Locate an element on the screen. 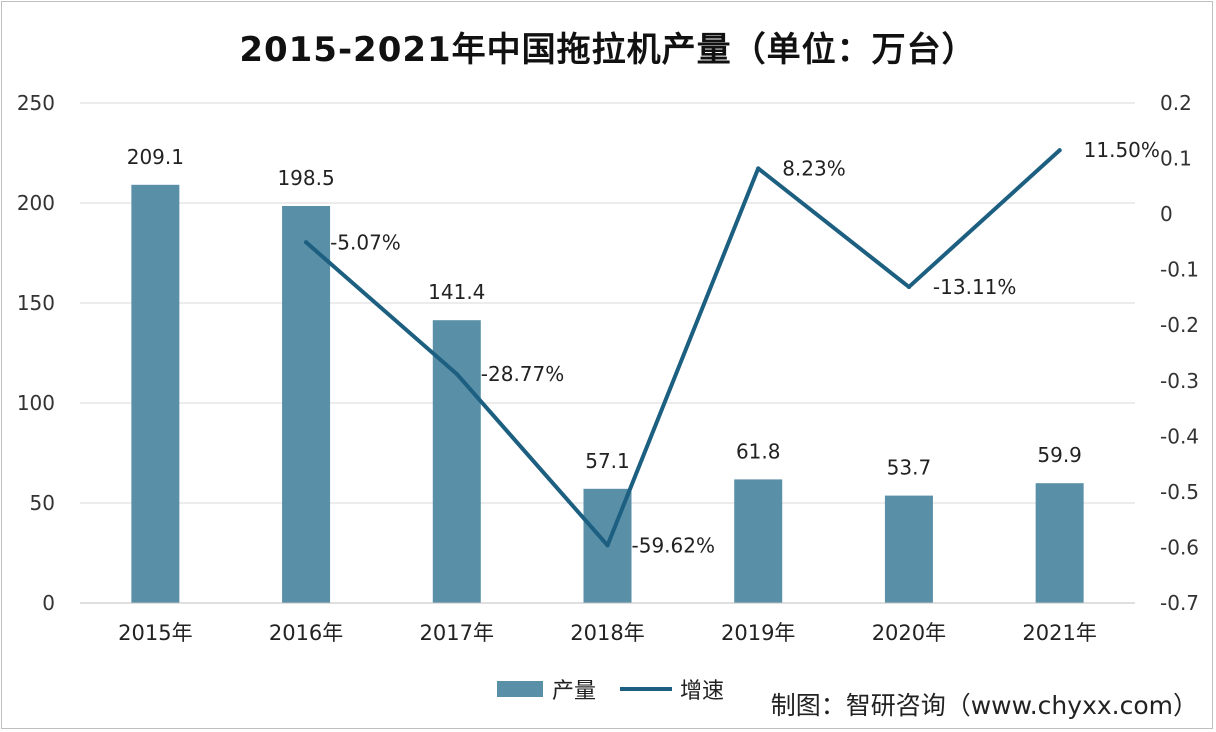 This screenshot has width=1216, height=732. growth-value-label: -5.07% is located at coordinates (365, 242).